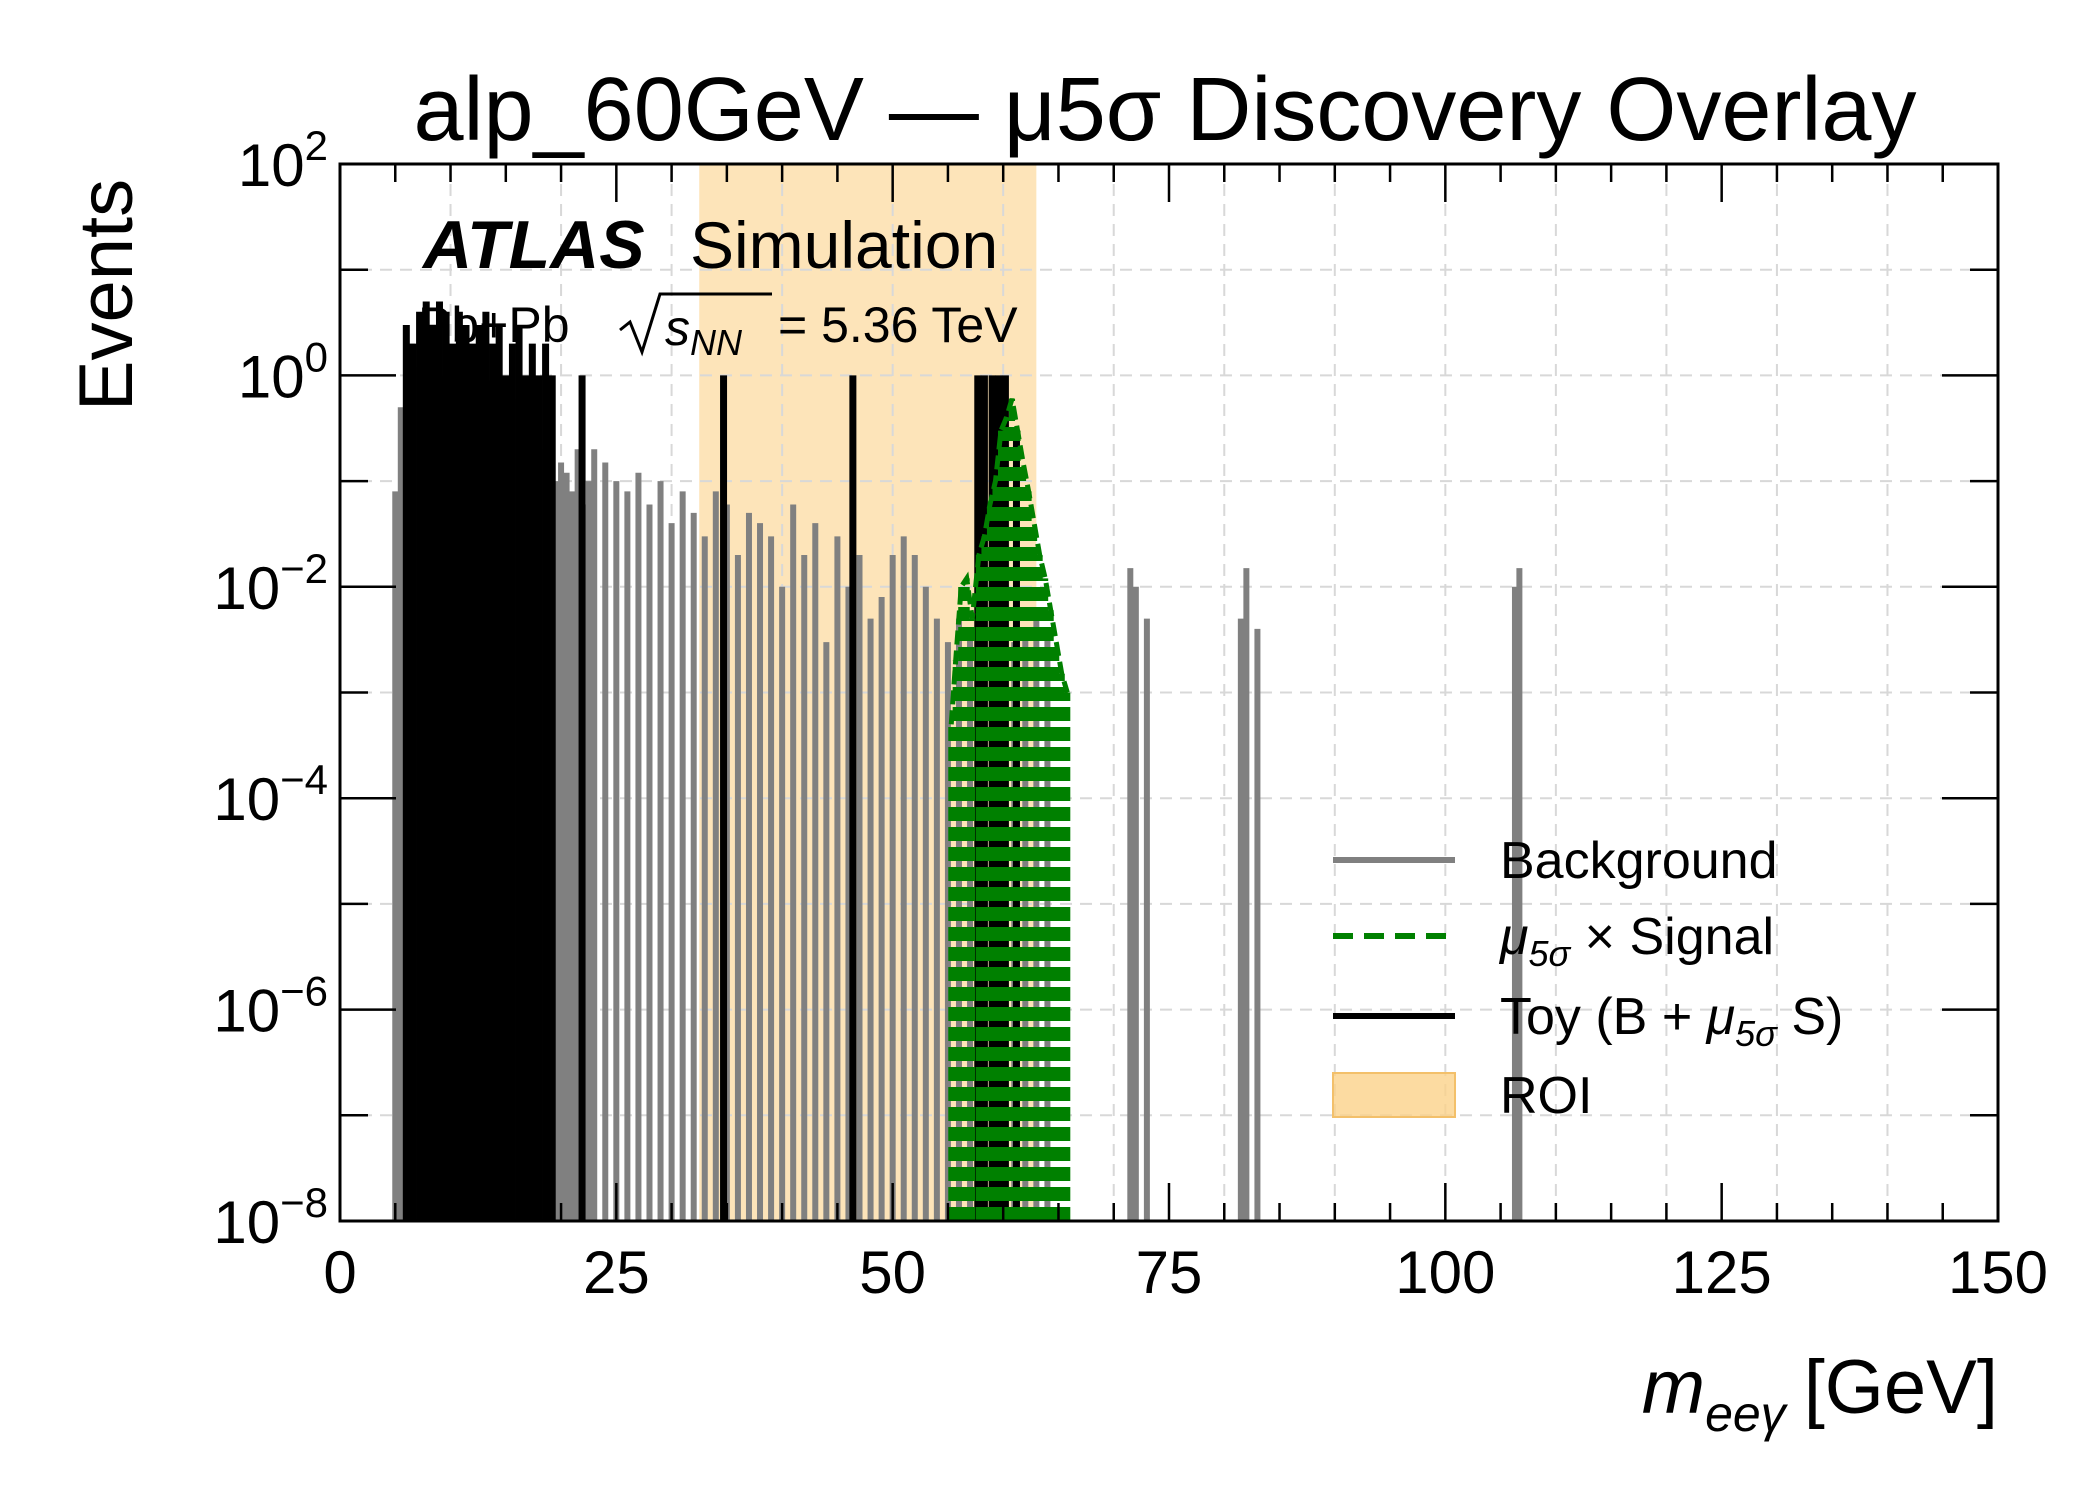  I want to click on x-tick-label: 75, so click(1169, 1272).